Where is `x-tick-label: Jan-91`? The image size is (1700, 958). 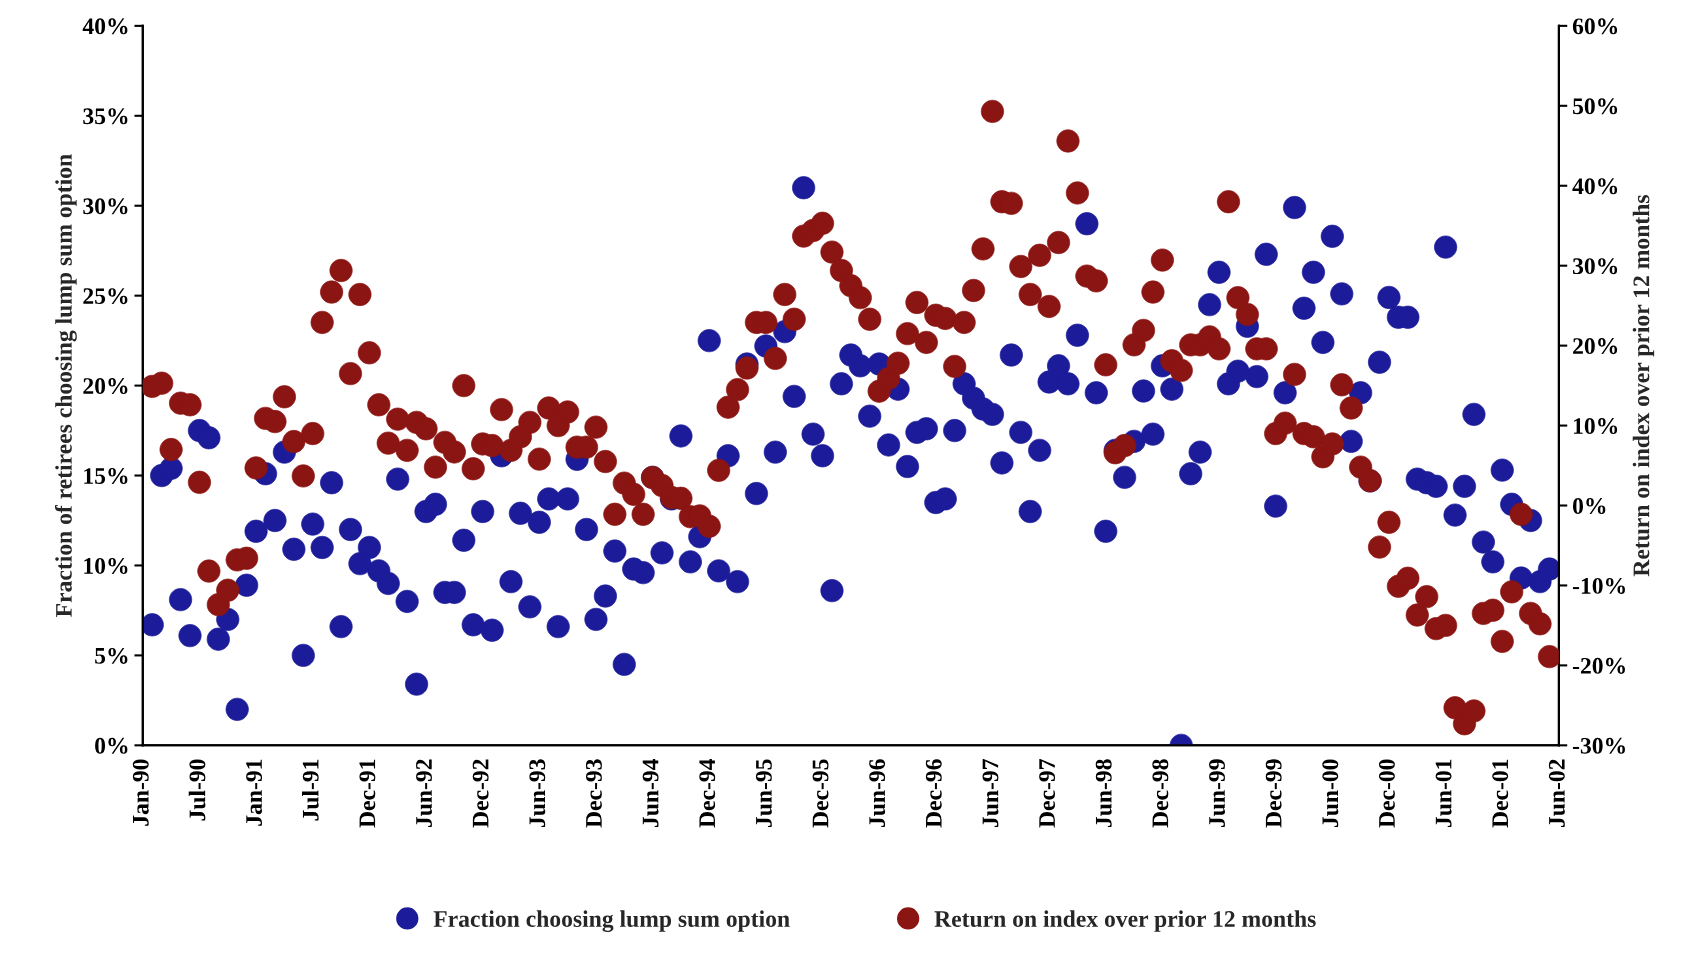 x-tick-label: Jan-91 is located at coordinates (254, 792).